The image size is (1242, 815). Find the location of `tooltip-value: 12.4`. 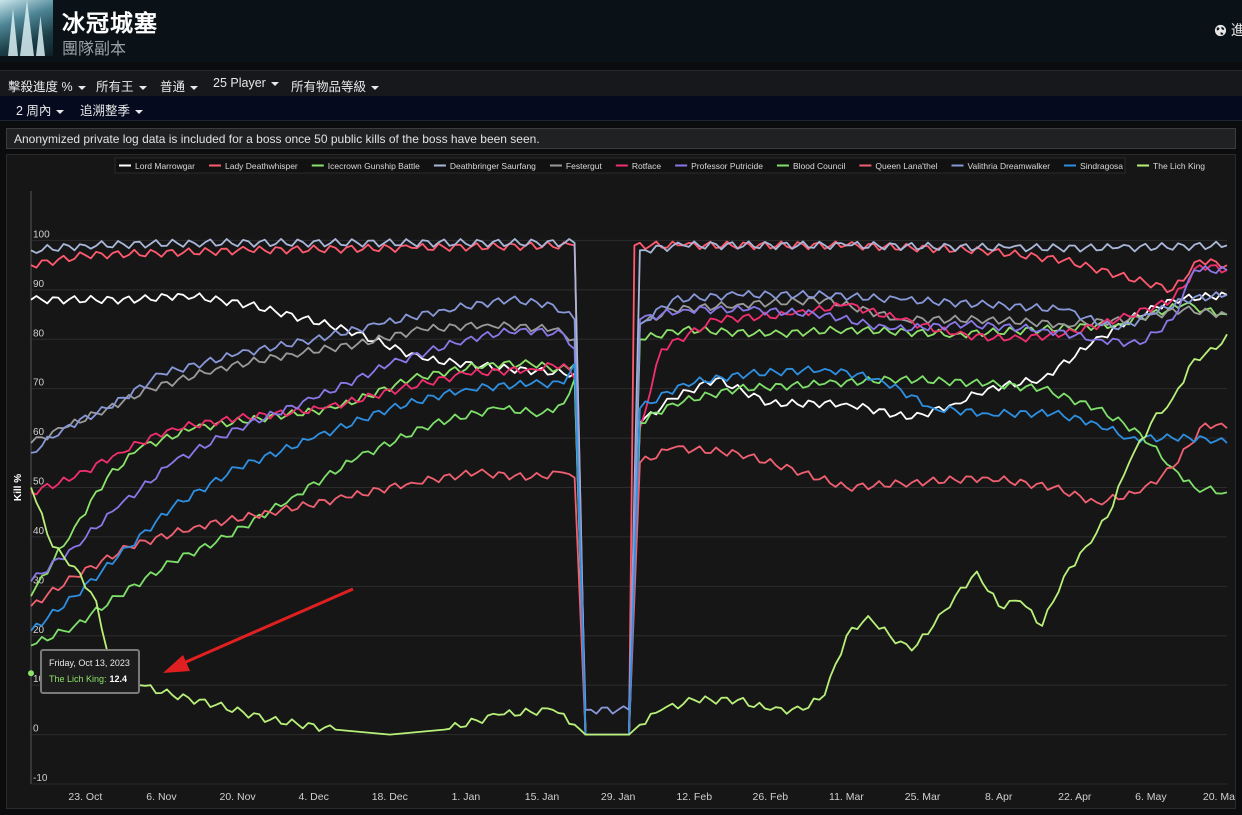

tooltip-value: 12.4 is located at coordinates (119, 679).